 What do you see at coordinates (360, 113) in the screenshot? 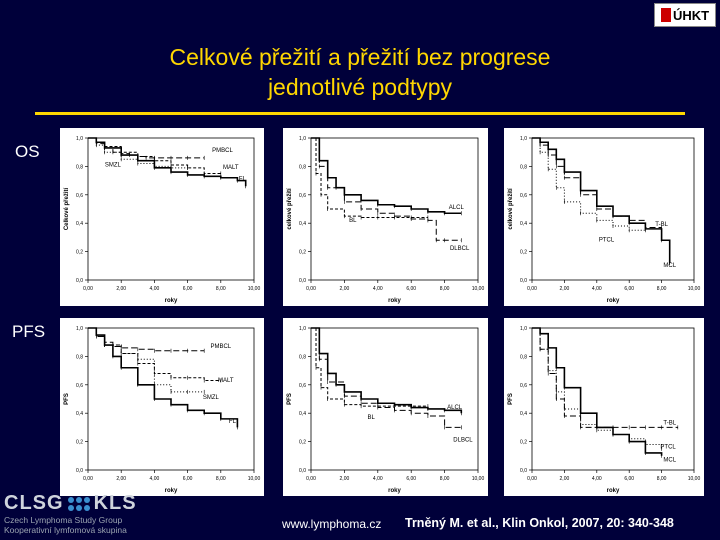
I see `title-underline` at bounding box center [360, 113].